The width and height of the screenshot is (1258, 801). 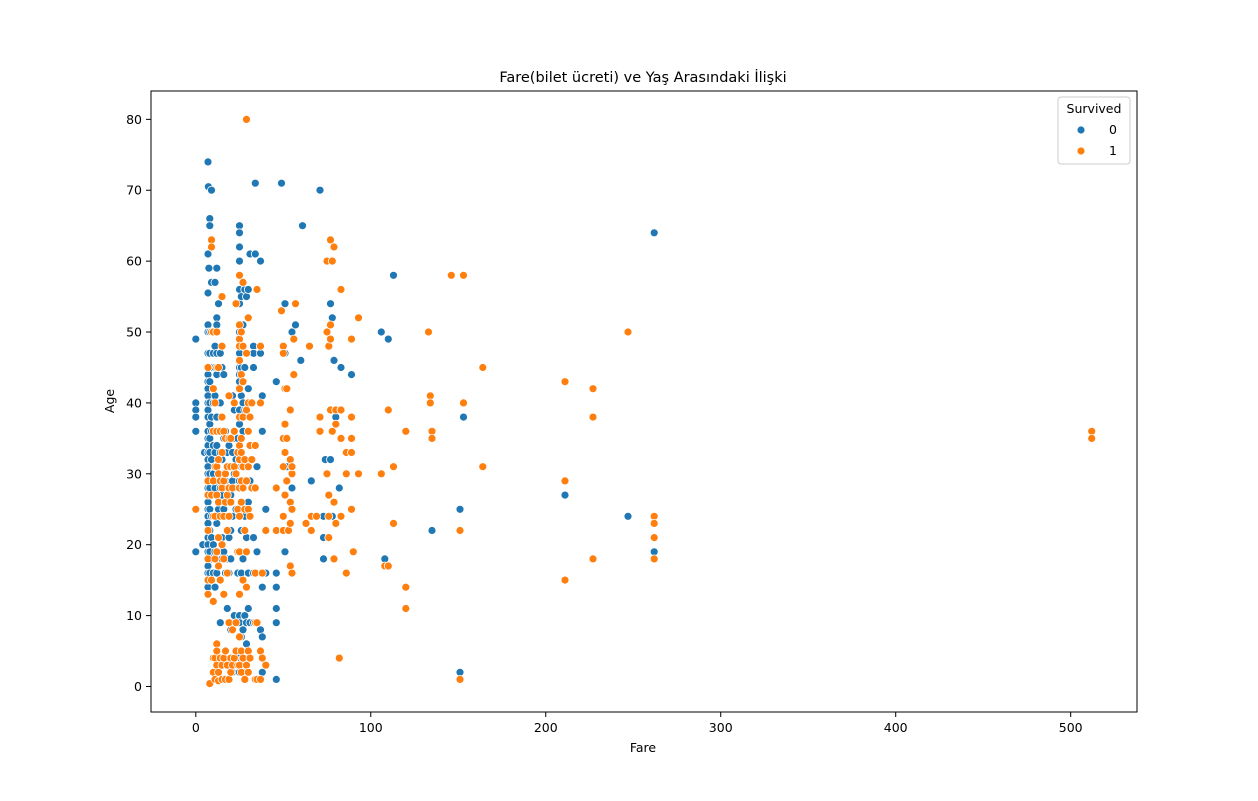 What do you see at coordinates (109, 401) in the screenshot?
I see `y-axis-label: Age` at bounding box center [109, 401].